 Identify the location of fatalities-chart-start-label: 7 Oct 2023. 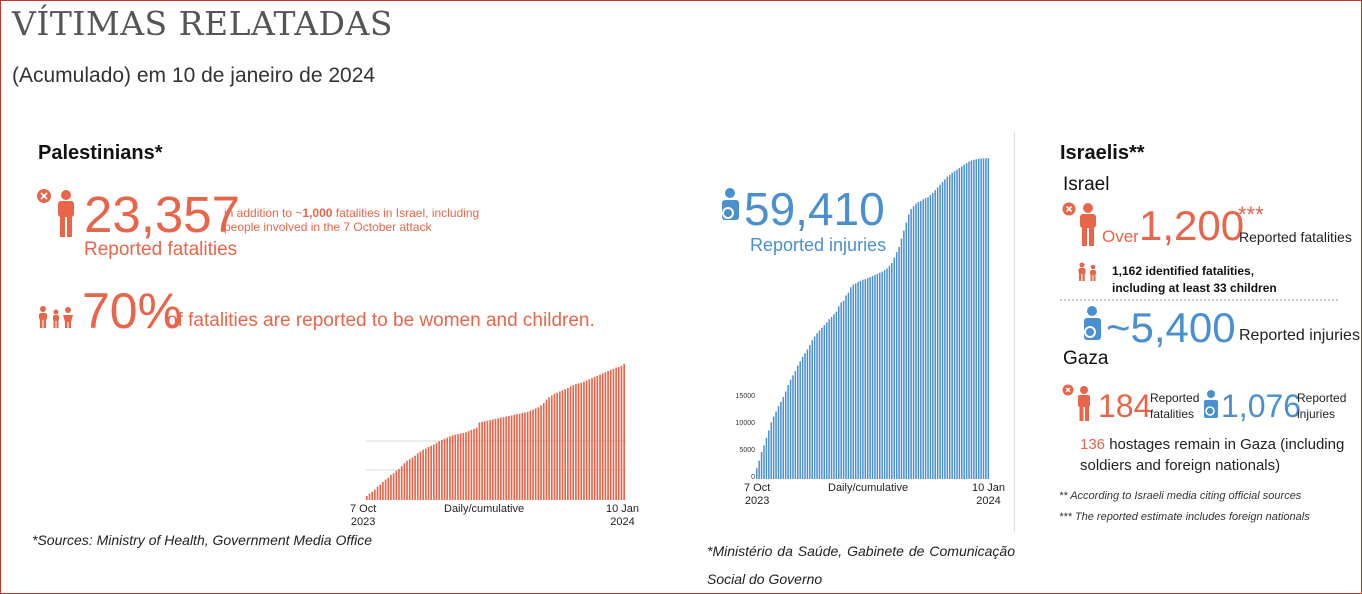
(363, 515).